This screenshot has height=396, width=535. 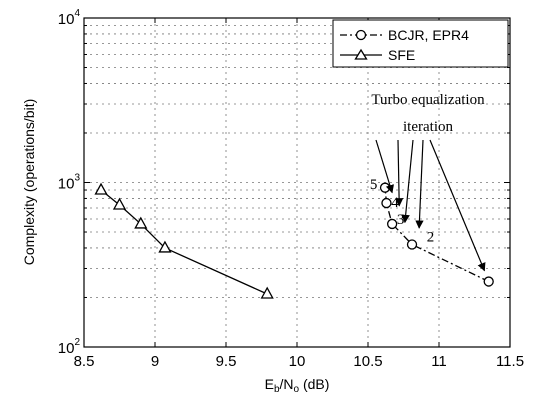 I want to click on y-tick-label: 10³, so click(x=69, y=183).